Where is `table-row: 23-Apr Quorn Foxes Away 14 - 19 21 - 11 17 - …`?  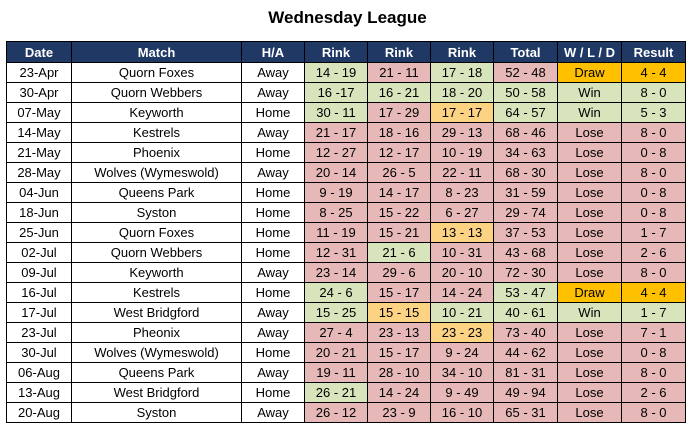
table-row: 23-Apr Quorn Foxes Away 14 - 19 21 - 11 17 - … is located at coordinates (346, 72).